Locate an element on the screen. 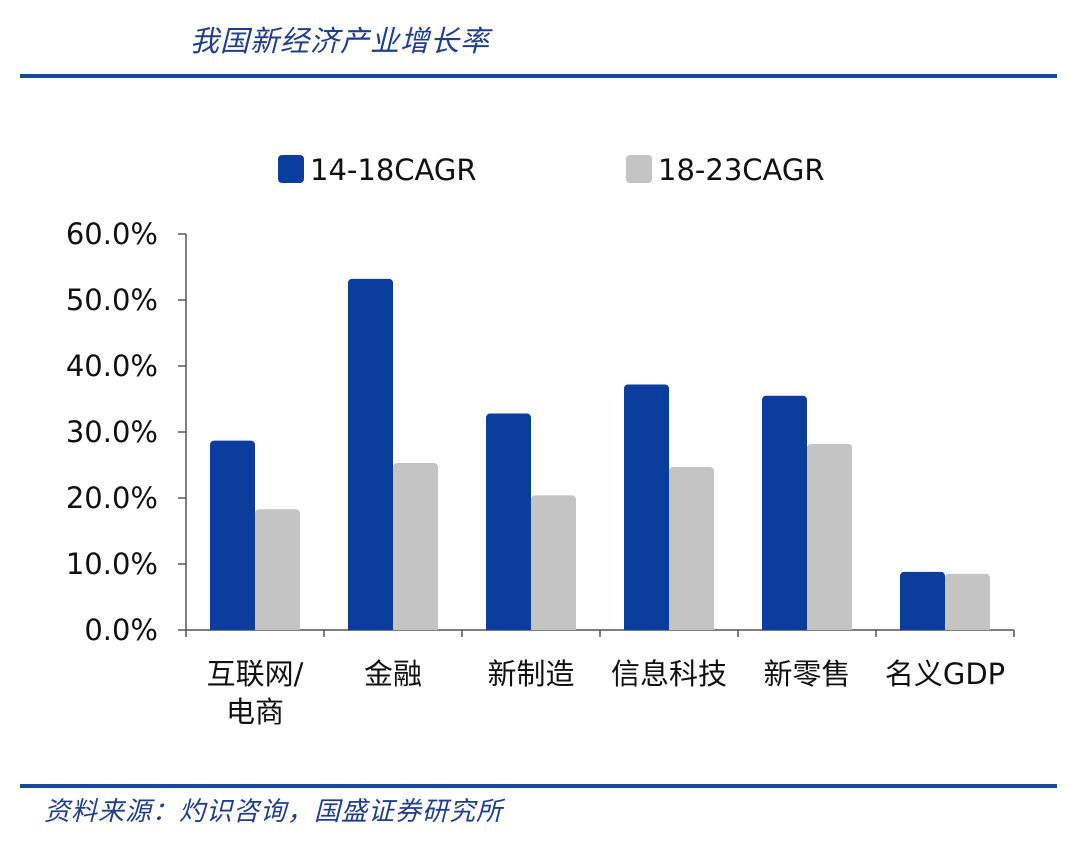 The image size is (1080, 845). legend-label: 18-23CAGR is located at coordinates (741, 170).